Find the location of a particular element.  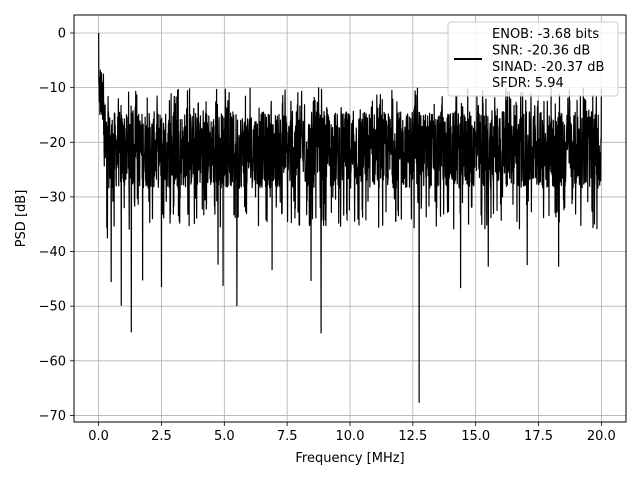

x-tick-label: 5.0 is located at coordinates (224, 436).